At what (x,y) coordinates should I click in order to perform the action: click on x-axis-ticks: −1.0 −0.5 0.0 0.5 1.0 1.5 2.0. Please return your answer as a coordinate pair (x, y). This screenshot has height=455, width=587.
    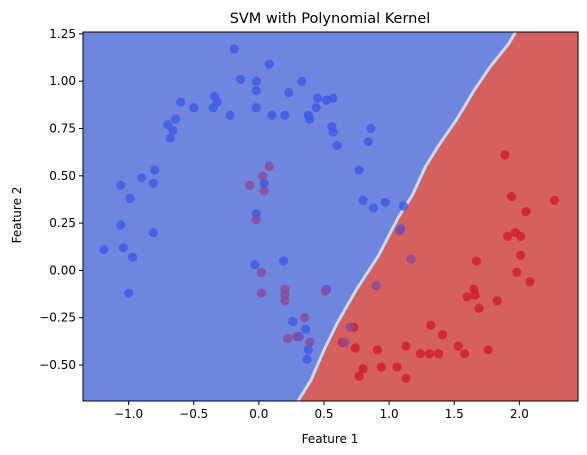
    Looking at the image, I should click on (321, 411).